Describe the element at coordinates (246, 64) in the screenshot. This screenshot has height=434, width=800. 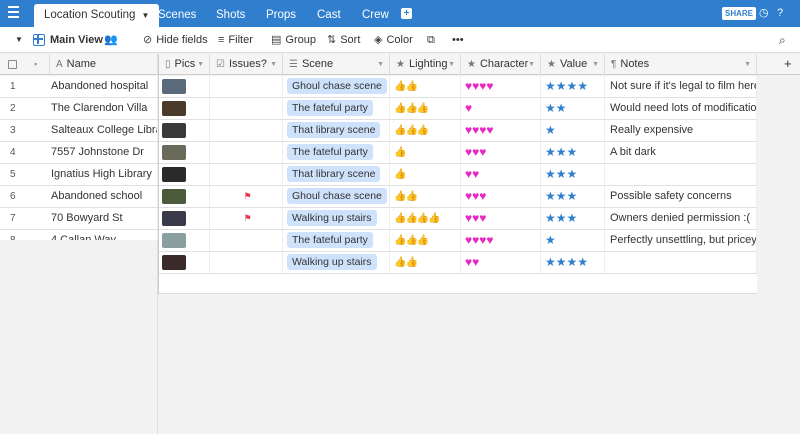
I see `column-header-issues: ☑ Issues? ▼` at that location.